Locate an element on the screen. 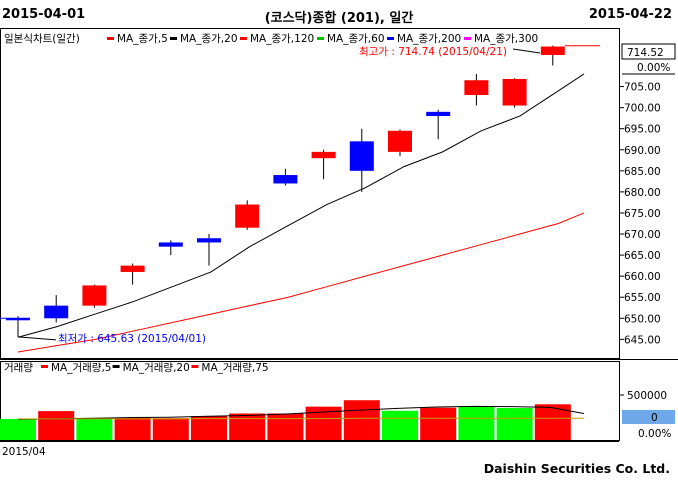 Image resolution: width=678 pixels, height=484 pixels. price-tick-label: 695.00 is located at coordinates (642, 130).